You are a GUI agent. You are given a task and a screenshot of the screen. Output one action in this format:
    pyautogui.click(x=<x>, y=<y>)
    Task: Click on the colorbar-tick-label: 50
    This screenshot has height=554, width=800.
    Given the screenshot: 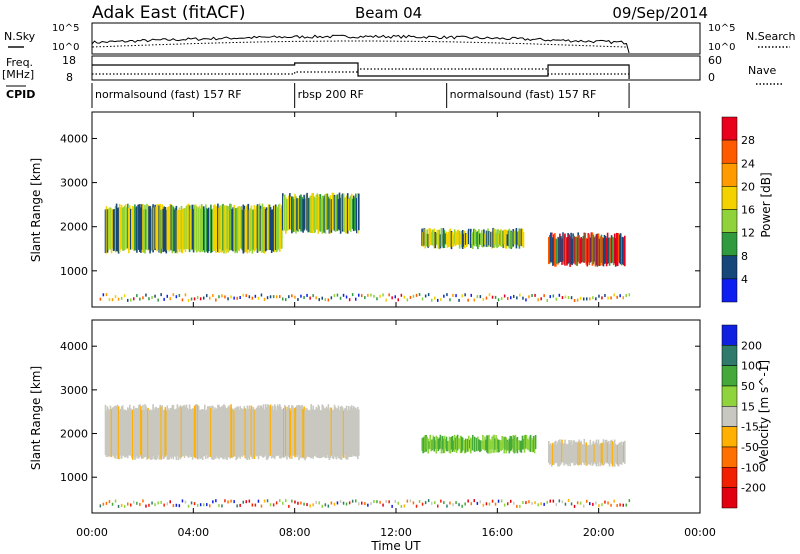 What is the action you would take?
    pyautogui.click(x=748, y=386)
    